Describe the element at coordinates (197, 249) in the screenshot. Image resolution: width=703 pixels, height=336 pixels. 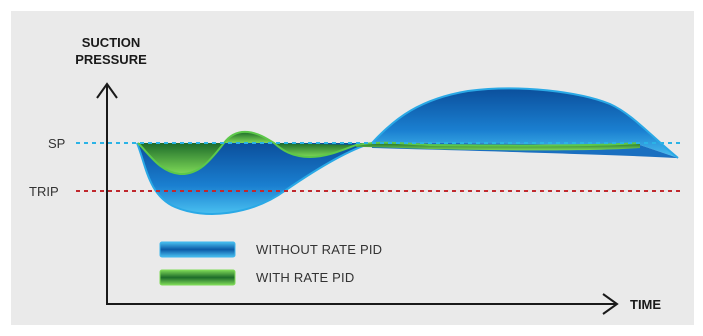
I see `legend-swatch-without-rate-pid` at that location.